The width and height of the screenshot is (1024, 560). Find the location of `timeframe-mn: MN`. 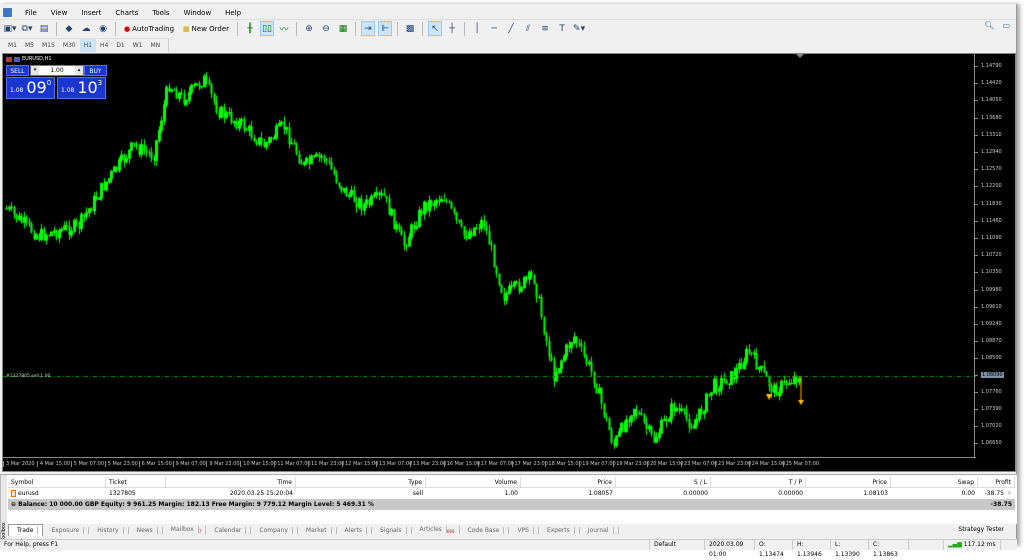

timeframe-mn: MN is located at coordinates (155, 45).